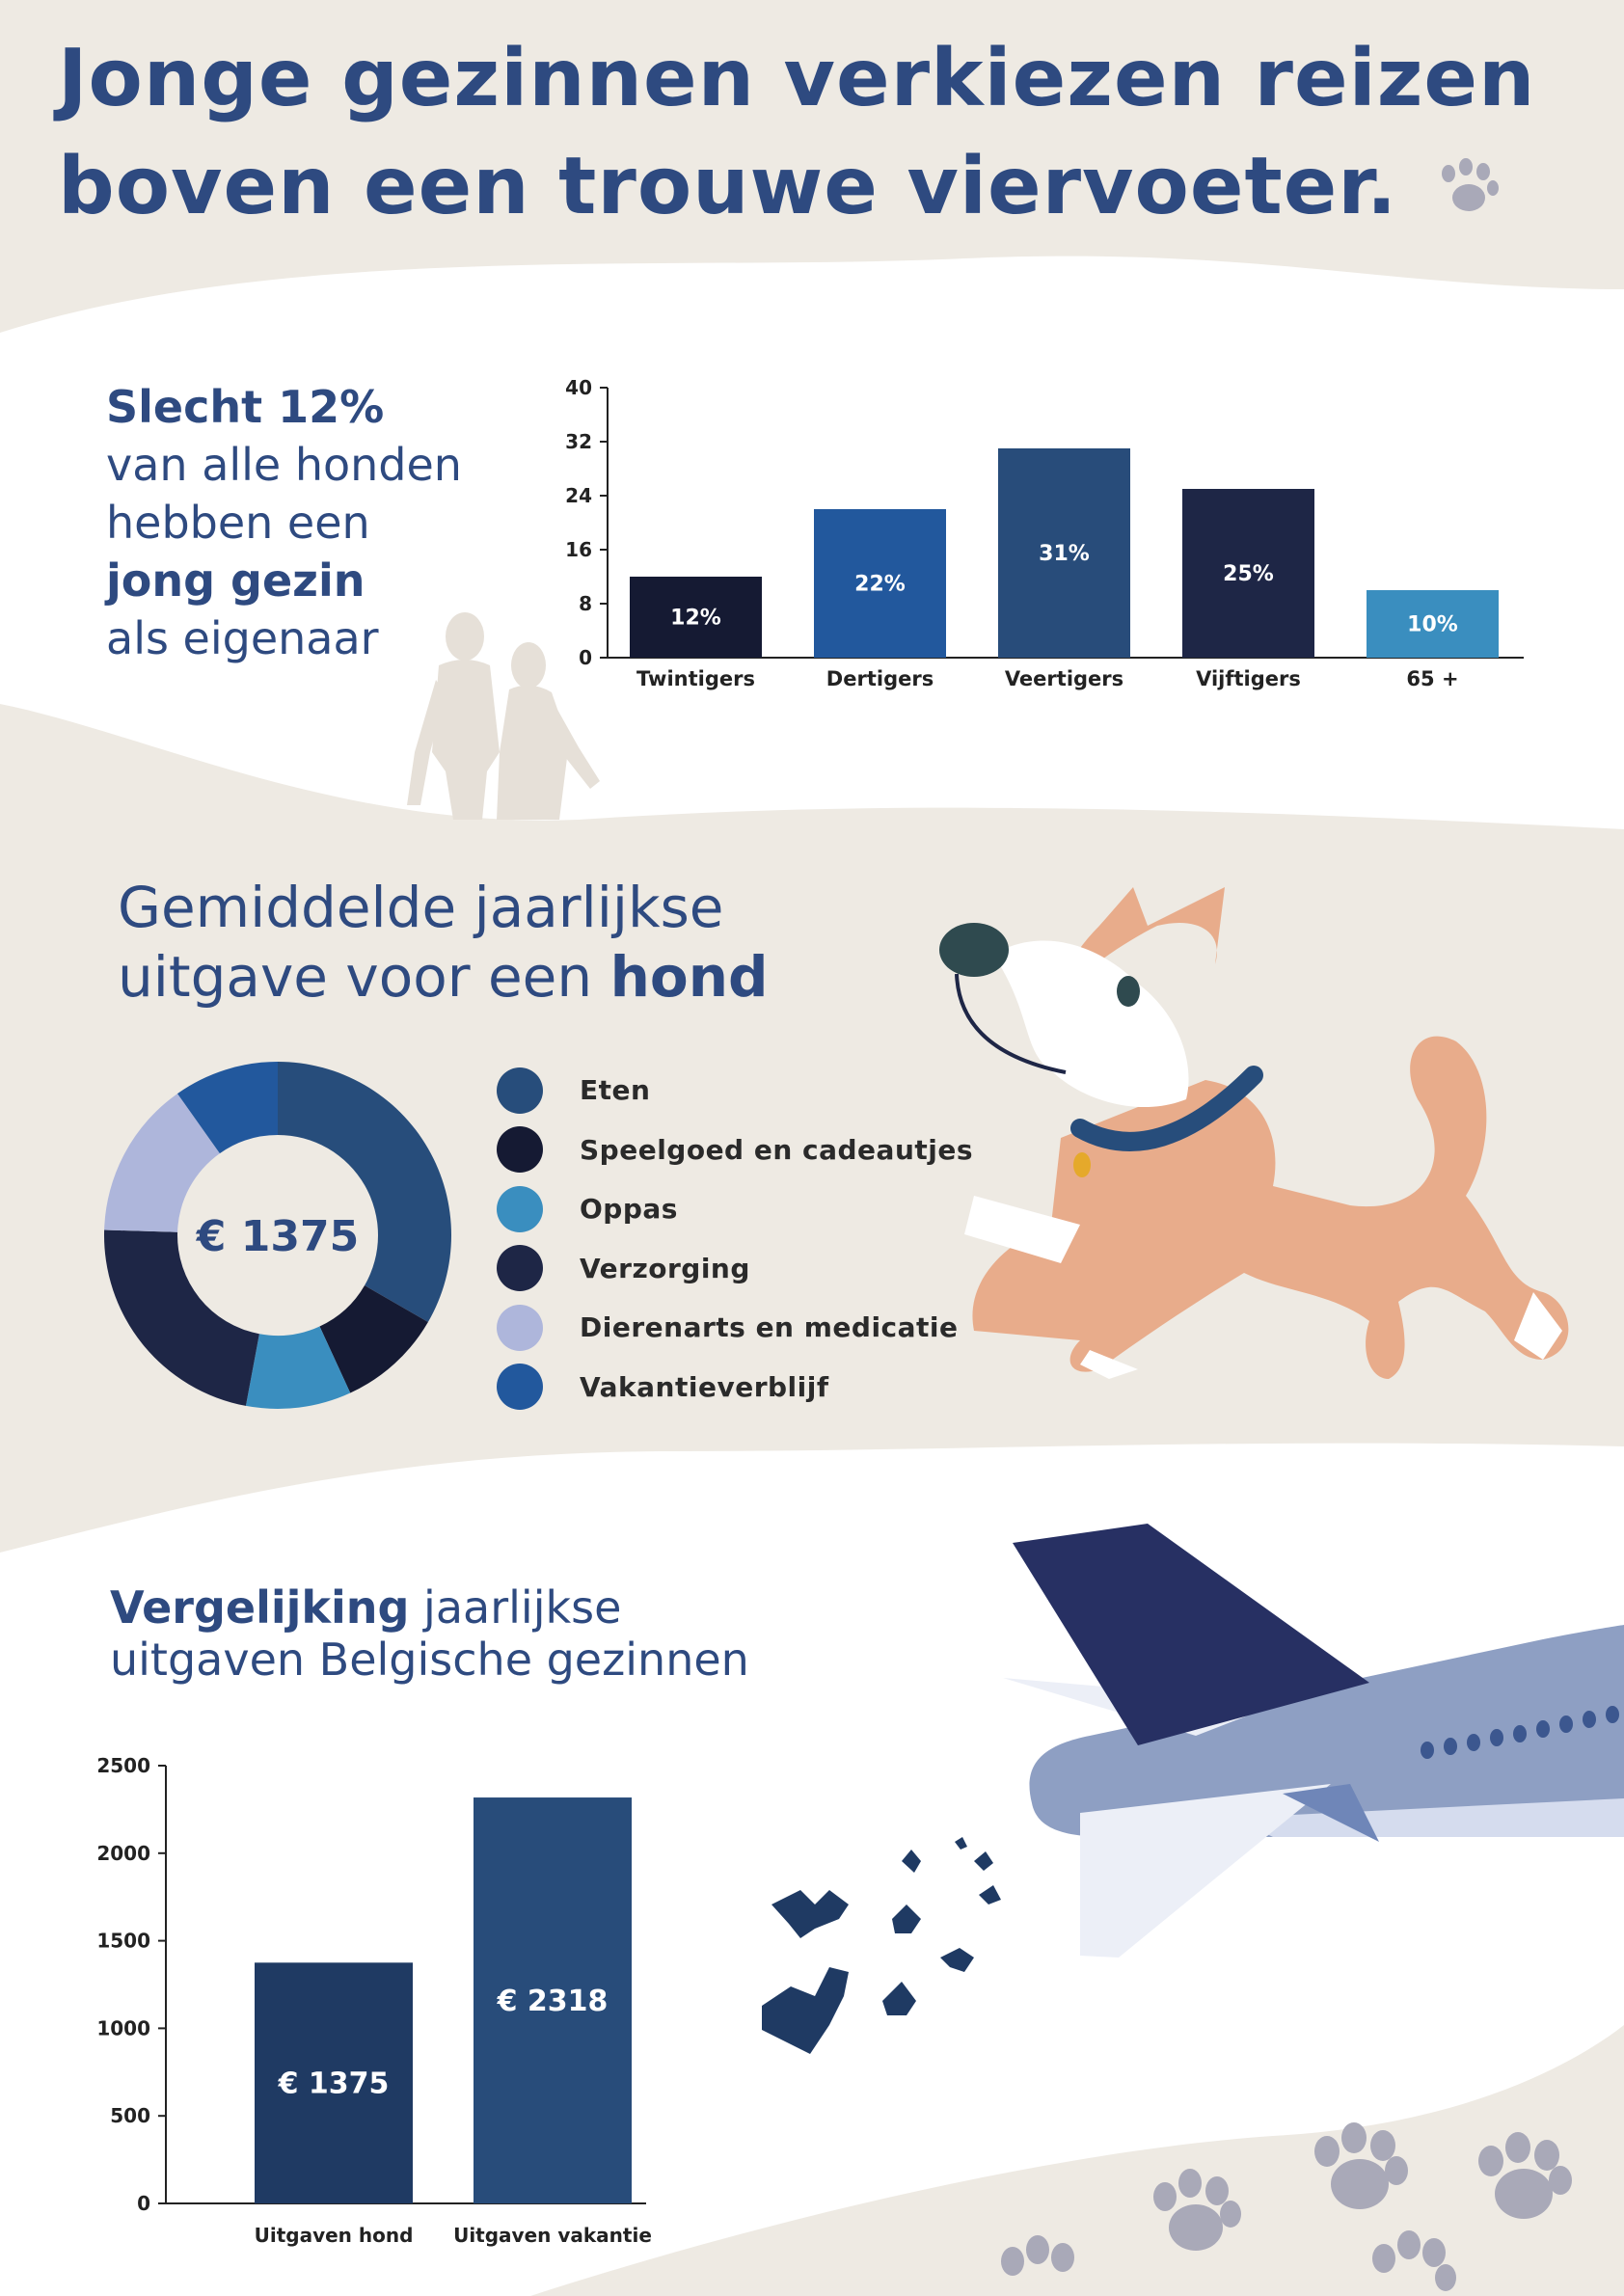 The height and width of the screenshot is (2296, 1624). Describe the element at coordinates (503, 716) in the screenshot. I see `couple-silhouette` at that location.